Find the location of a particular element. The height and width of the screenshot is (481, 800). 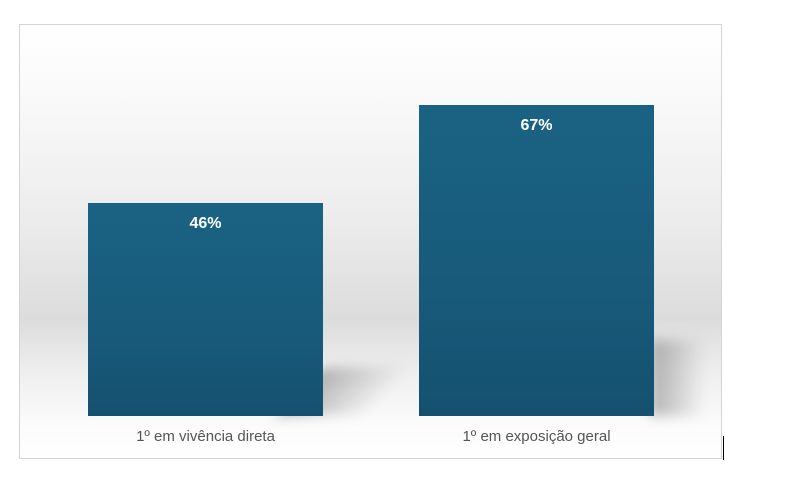

text-cursor is located at coordinates (723, 448).